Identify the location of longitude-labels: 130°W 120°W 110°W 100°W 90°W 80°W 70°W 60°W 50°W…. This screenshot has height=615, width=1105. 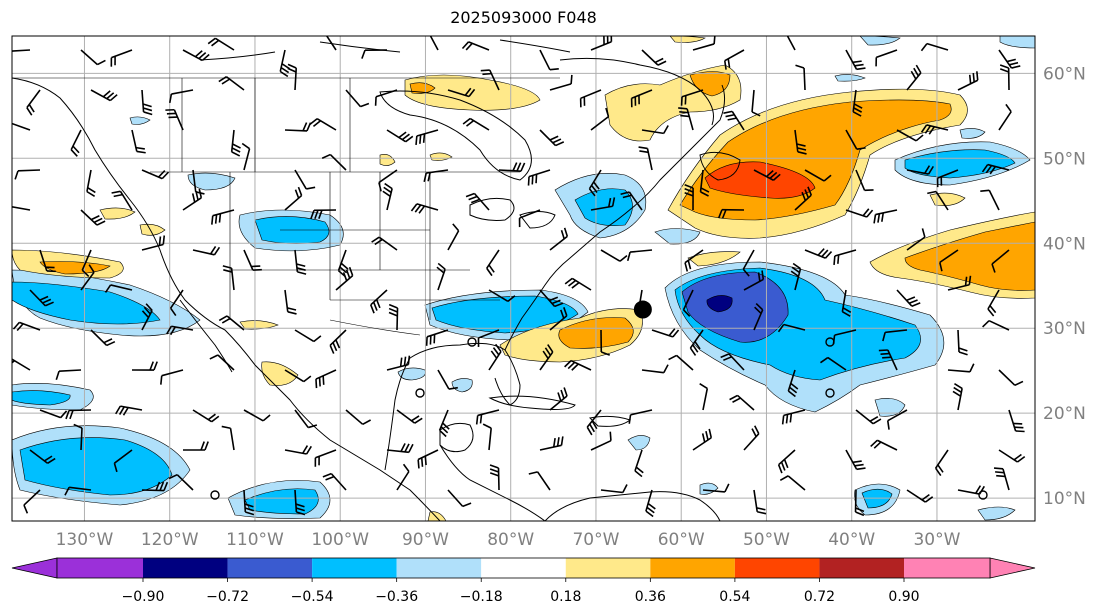
(508, 540).